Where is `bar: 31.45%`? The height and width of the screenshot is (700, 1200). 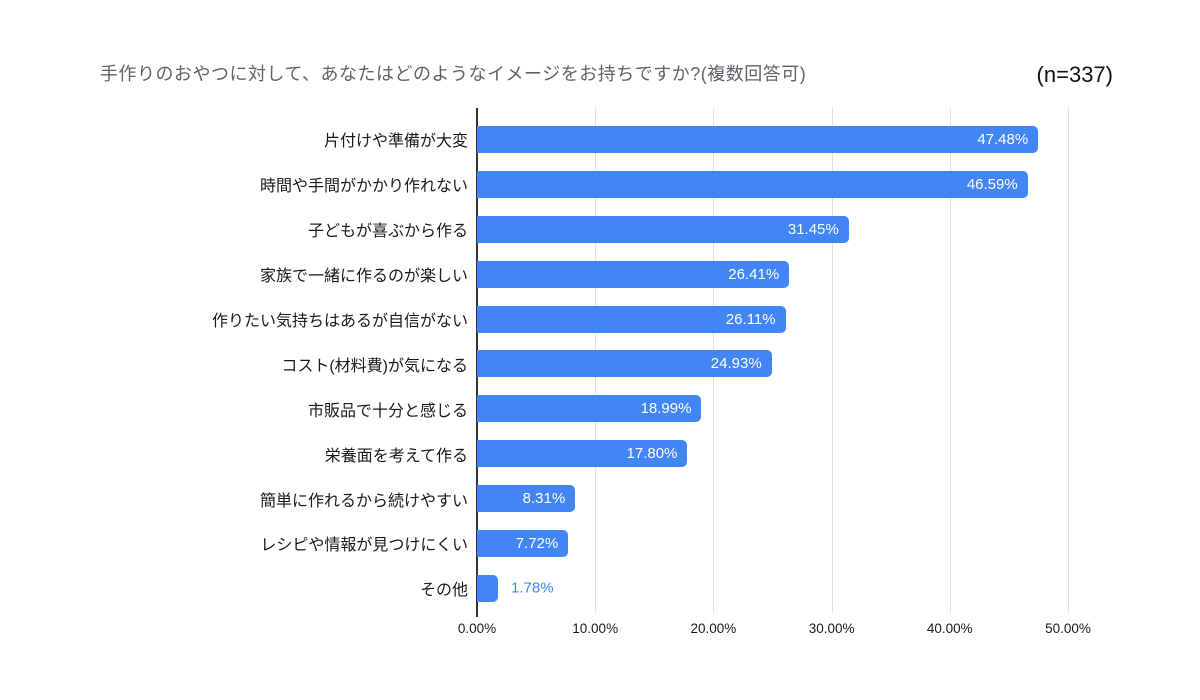
bar: 31.45% is located at coordinates (663, 229).